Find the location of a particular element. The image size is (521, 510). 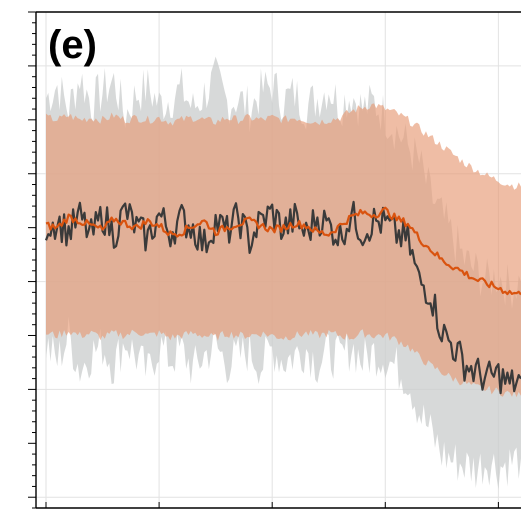

panel-label: (e) is located at coordinates (72, 45).